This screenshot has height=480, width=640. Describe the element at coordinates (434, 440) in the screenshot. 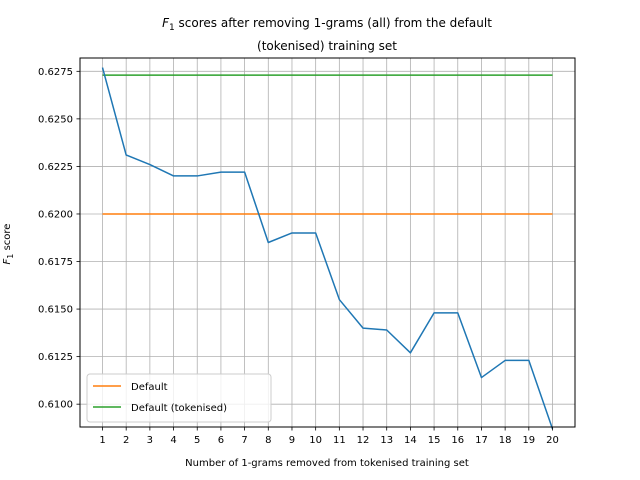

I see `x-tick-label: 15` at that location.